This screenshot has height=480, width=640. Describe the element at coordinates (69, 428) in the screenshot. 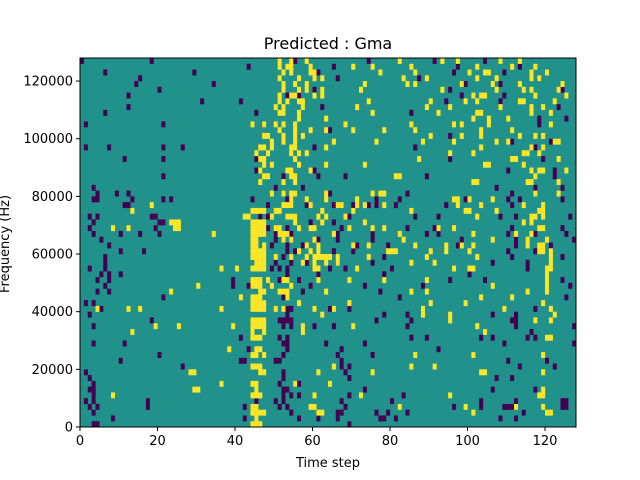

I see `y-tick-label: 0` at that location.